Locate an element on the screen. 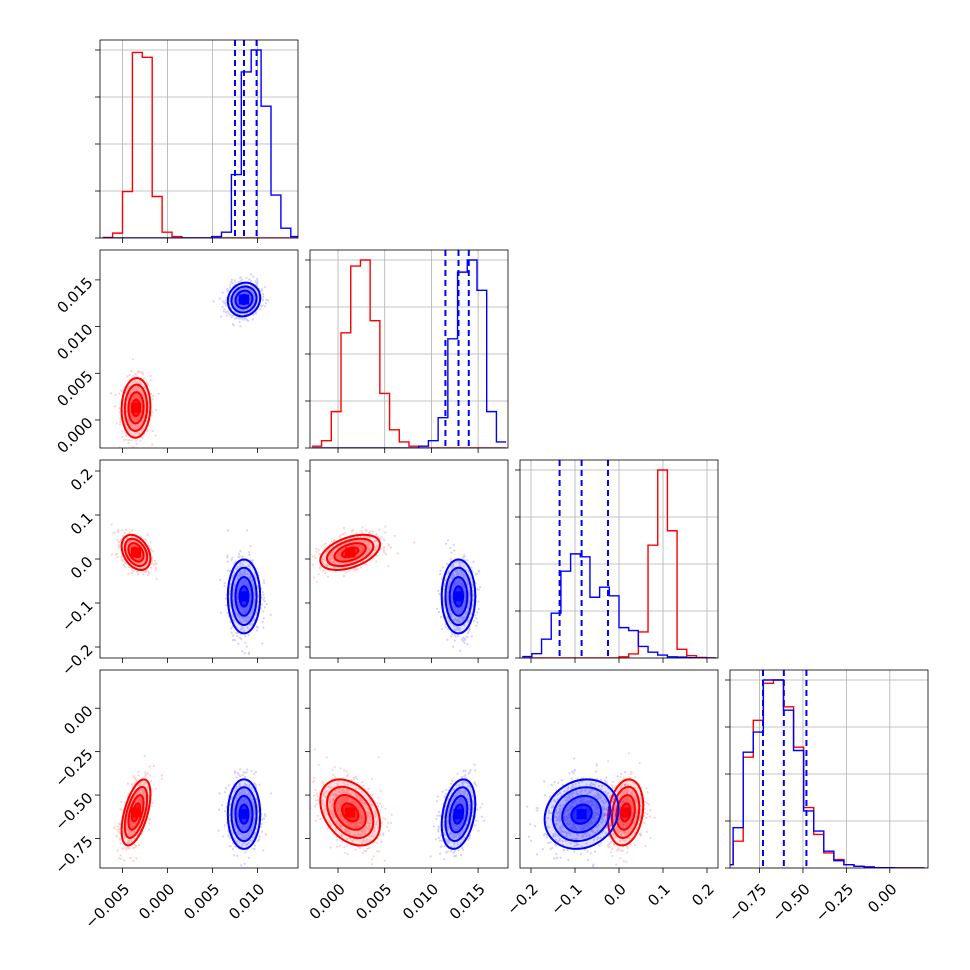  x-tick-label: 0.015 is located at coordinates (467, 901).